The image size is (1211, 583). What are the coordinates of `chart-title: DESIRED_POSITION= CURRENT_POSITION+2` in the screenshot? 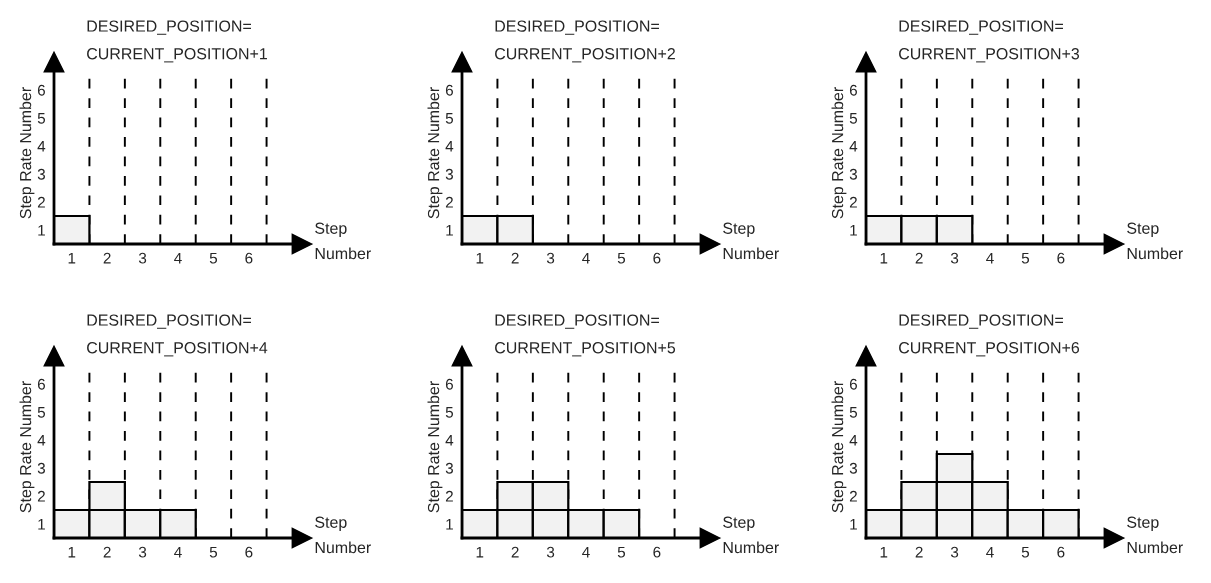 It's located at (585, 41).